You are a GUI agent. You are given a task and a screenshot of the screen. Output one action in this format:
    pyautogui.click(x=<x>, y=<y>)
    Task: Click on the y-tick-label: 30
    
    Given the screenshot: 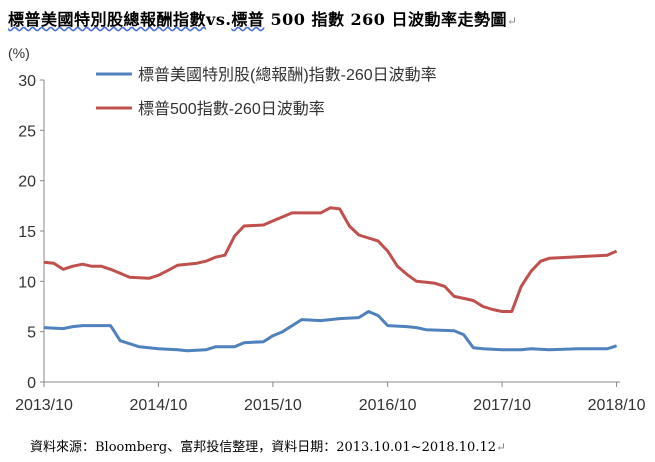 What is the action you would take?
    pyautogui.click(x=27, y=81)
    